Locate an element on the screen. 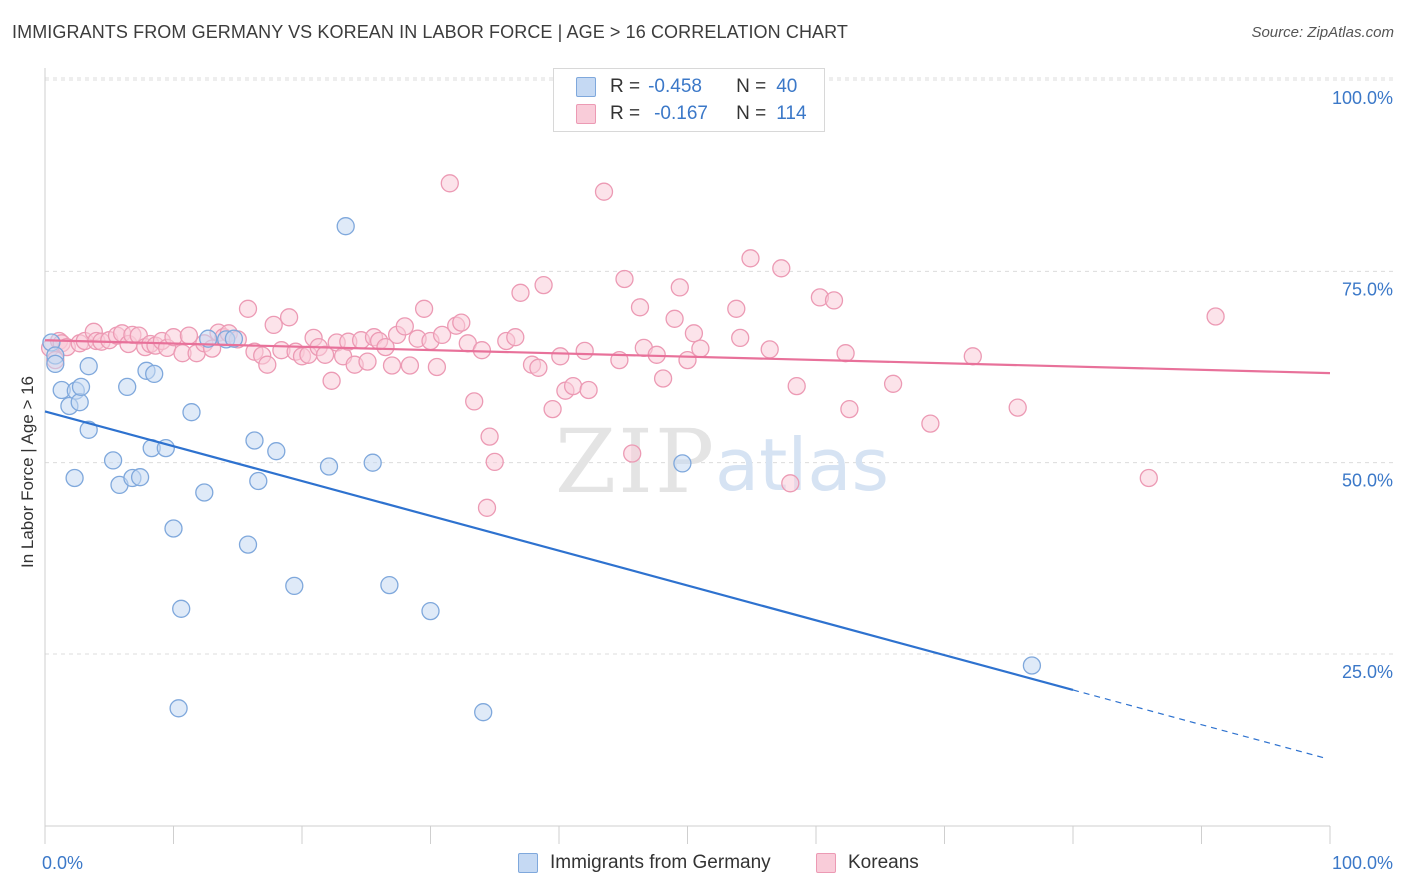 The width and height of the screenshot is (1406, 892). germany-legend-swatch is located at coordinates (528, 863).